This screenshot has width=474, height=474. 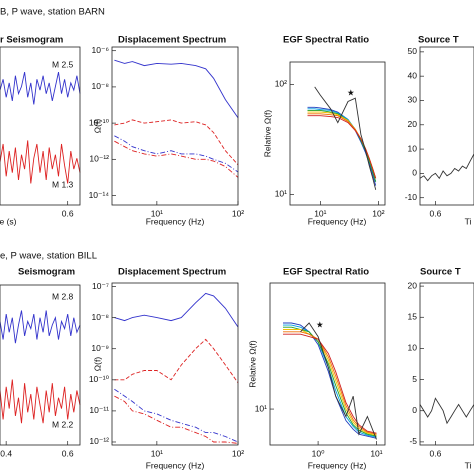 I want to click on annotation: M 2.5, so click(x=63, y=64).